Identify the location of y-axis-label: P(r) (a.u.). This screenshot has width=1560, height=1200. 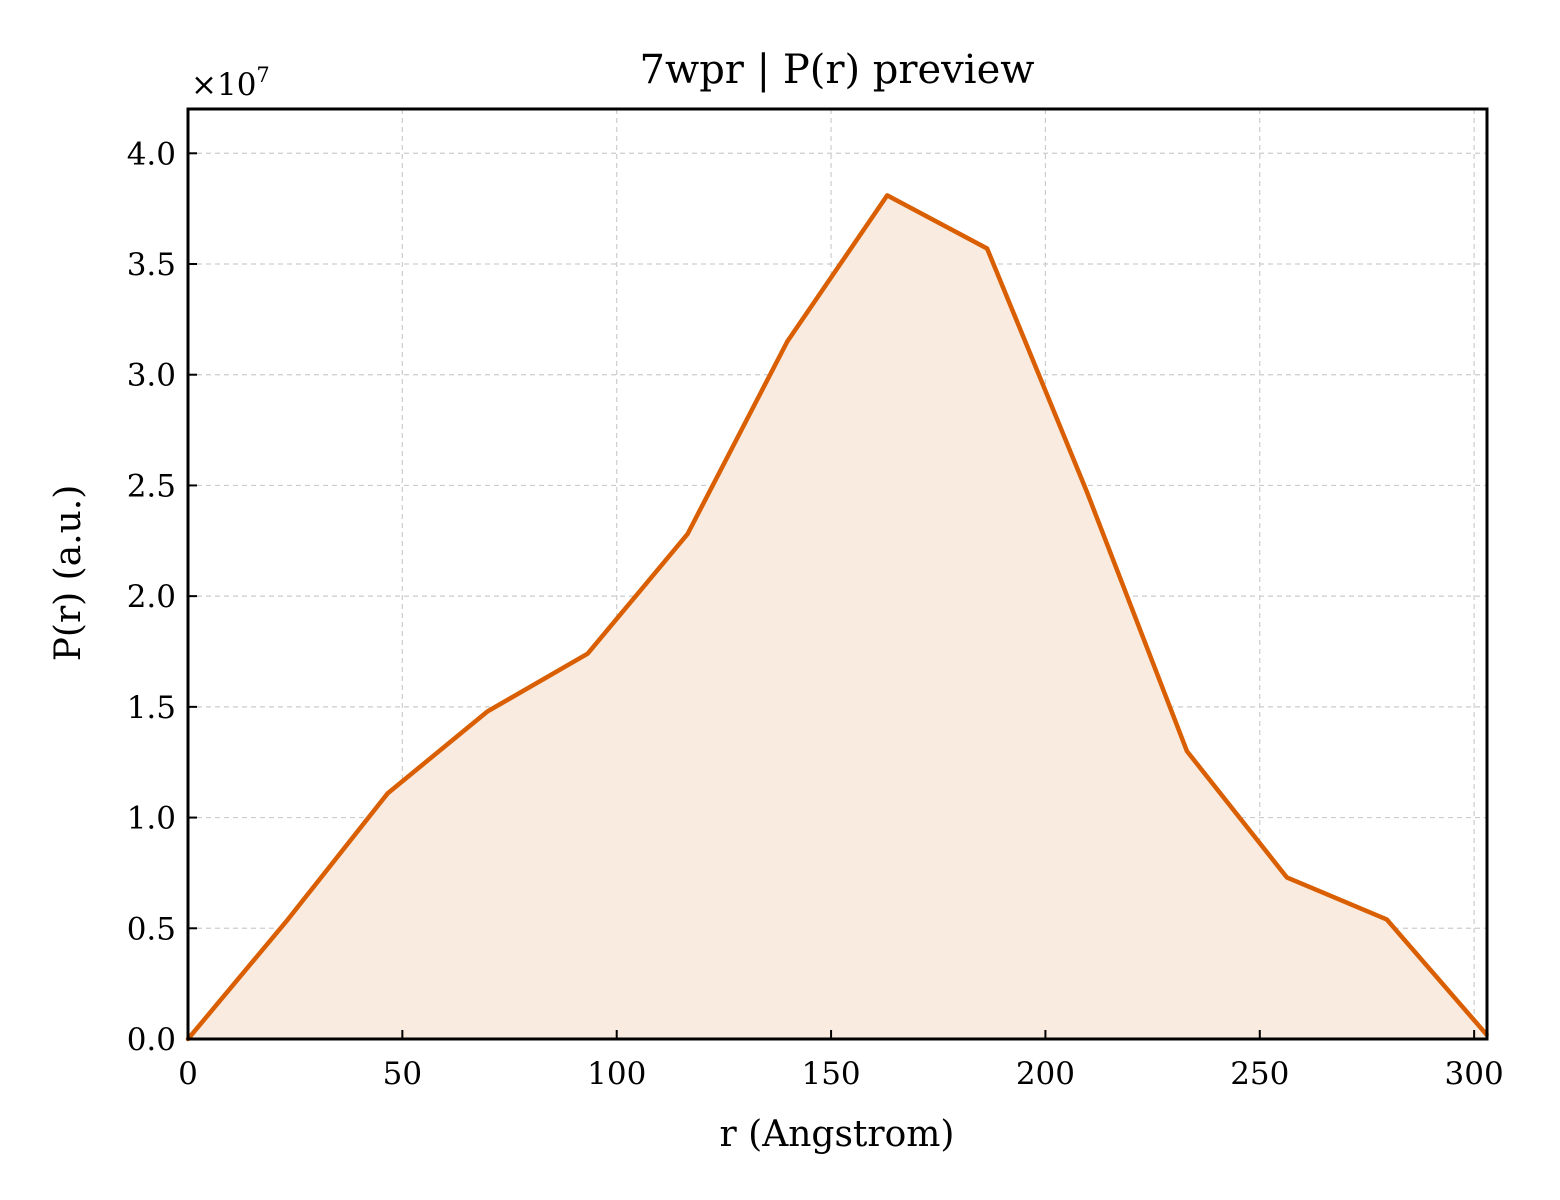
(68, 573).